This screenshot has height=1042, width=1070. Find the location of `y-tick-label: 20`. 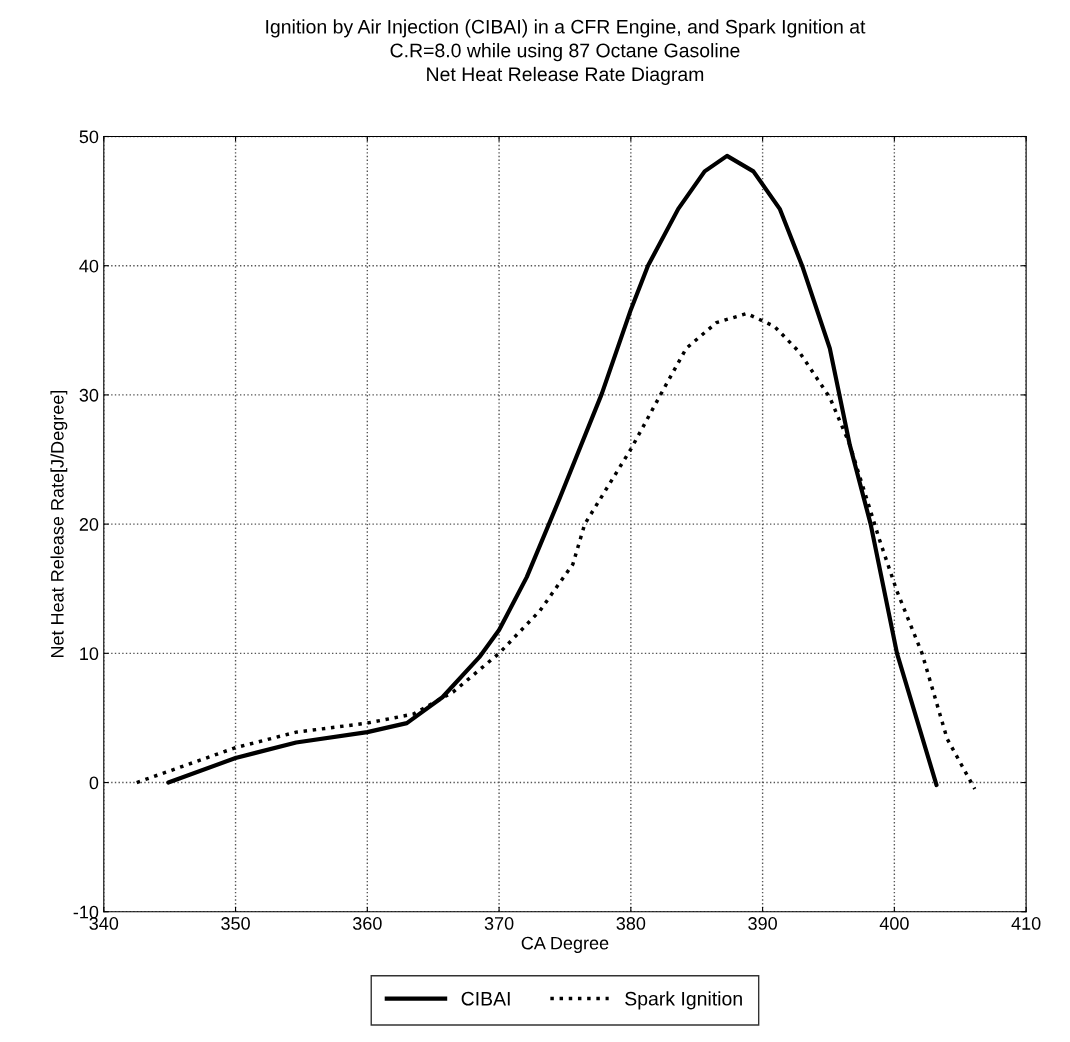

y-tick-label: 20 is located at coordinates (89, 524).